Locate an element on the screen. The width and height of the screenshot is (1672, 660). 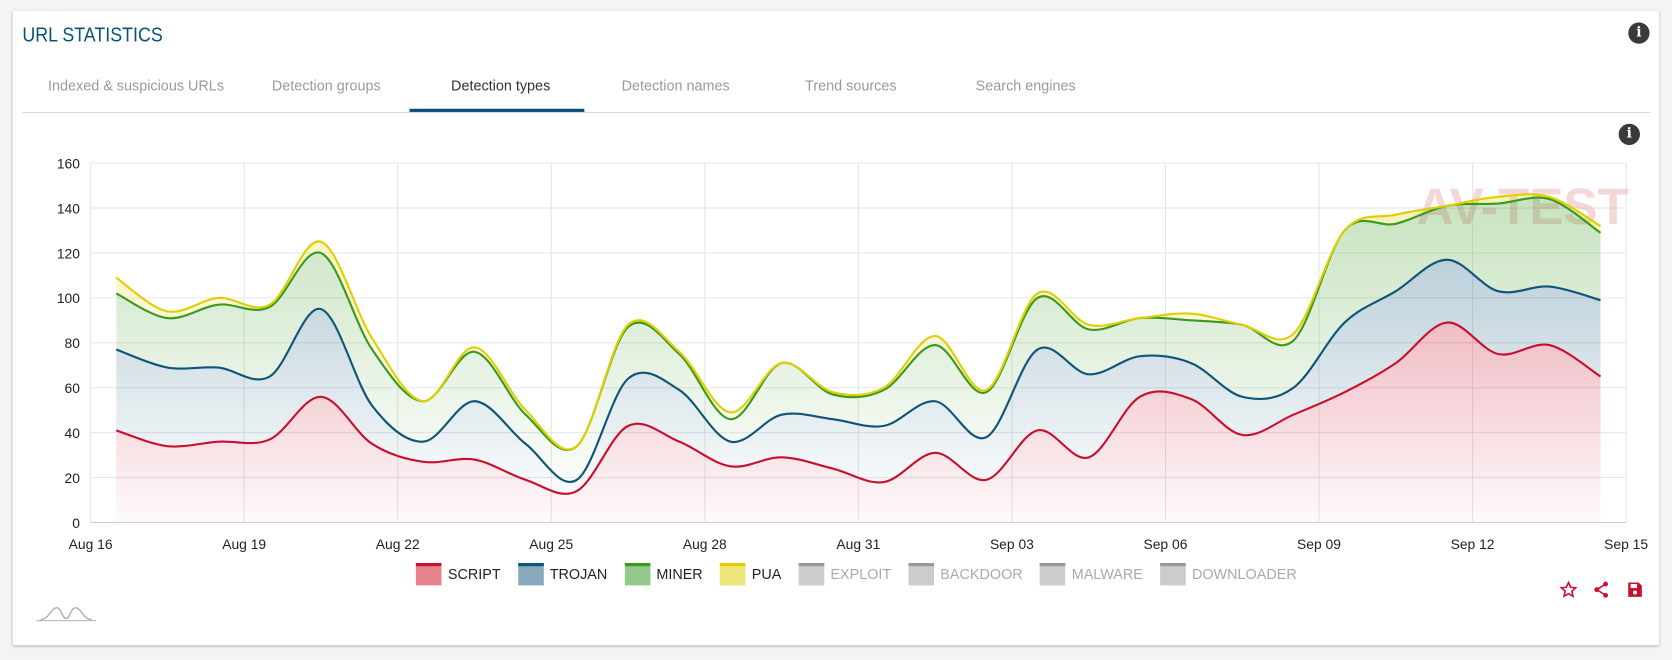
chart-actions is located at coordinates (1601, 589).